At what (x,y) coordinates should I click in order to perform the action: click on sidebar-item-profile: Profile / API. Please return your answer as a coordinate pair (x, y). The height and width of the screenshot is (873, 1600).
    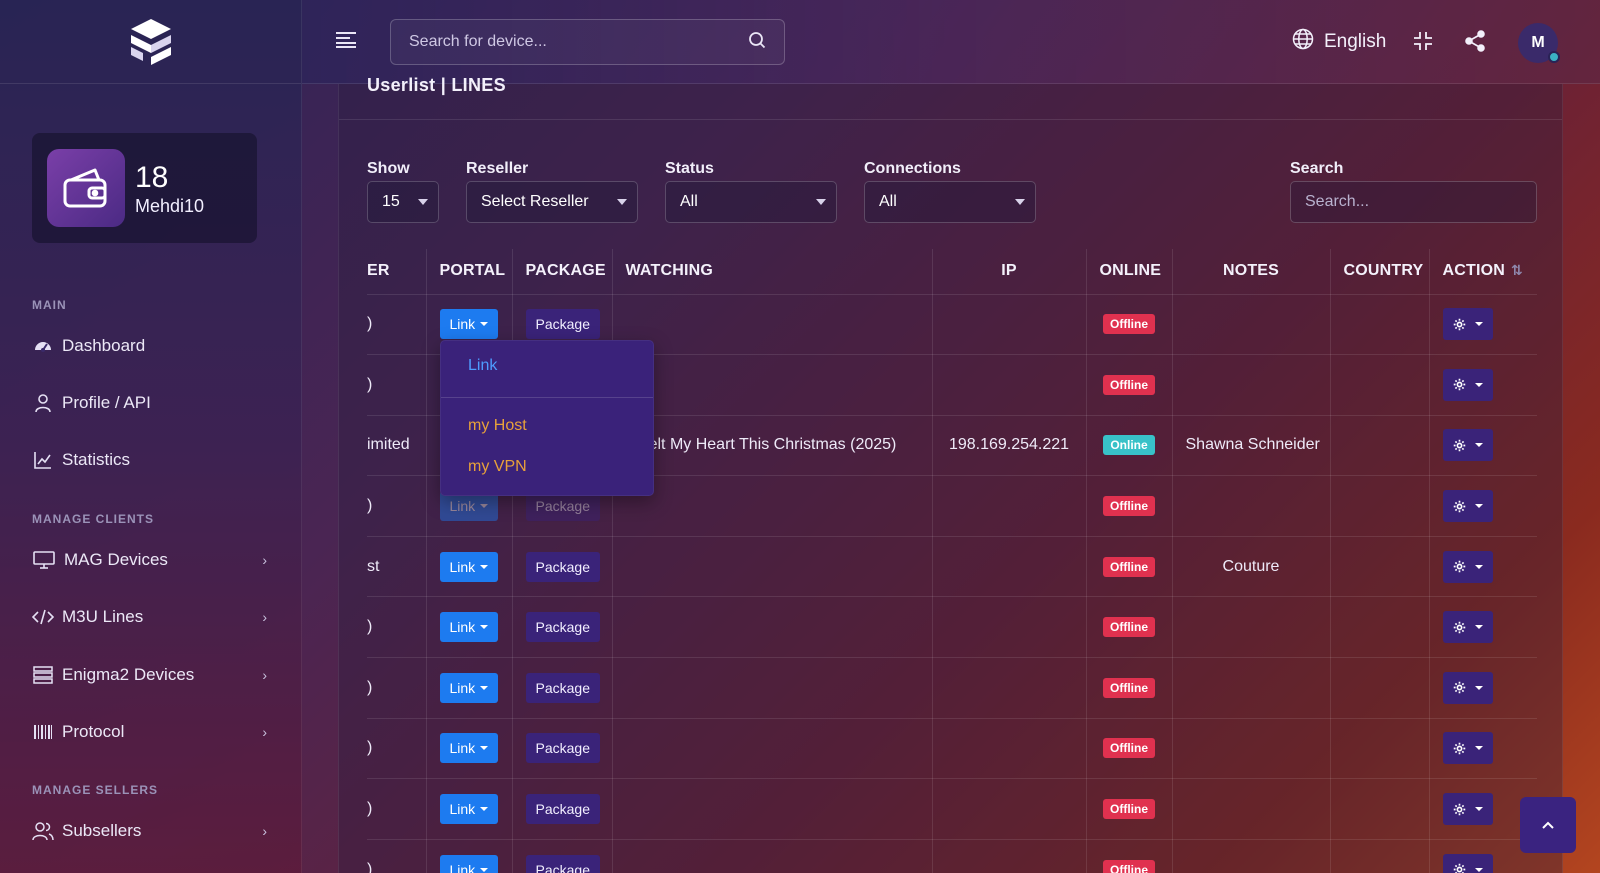
    Looking at the image, I should click on (149, 403).